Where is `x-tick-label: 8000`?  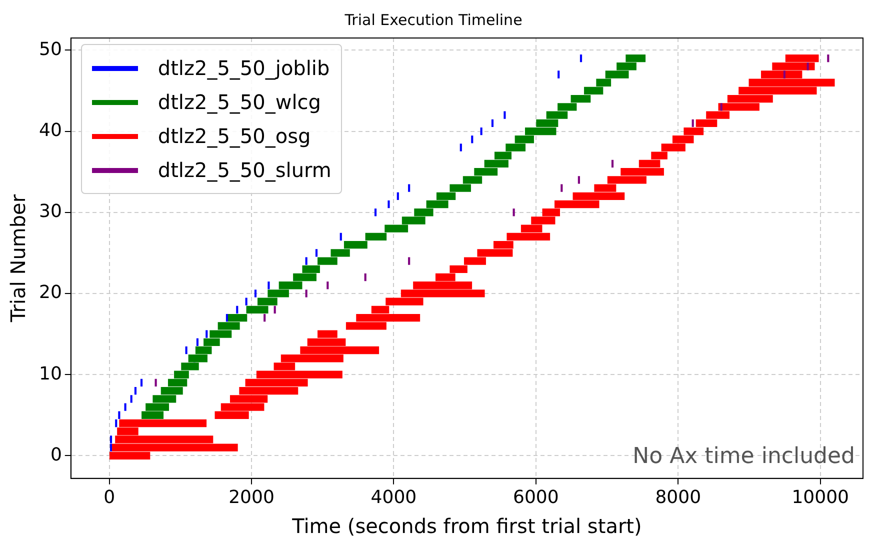
x-tick-label: 8000 is located at coordinates (678, 497).